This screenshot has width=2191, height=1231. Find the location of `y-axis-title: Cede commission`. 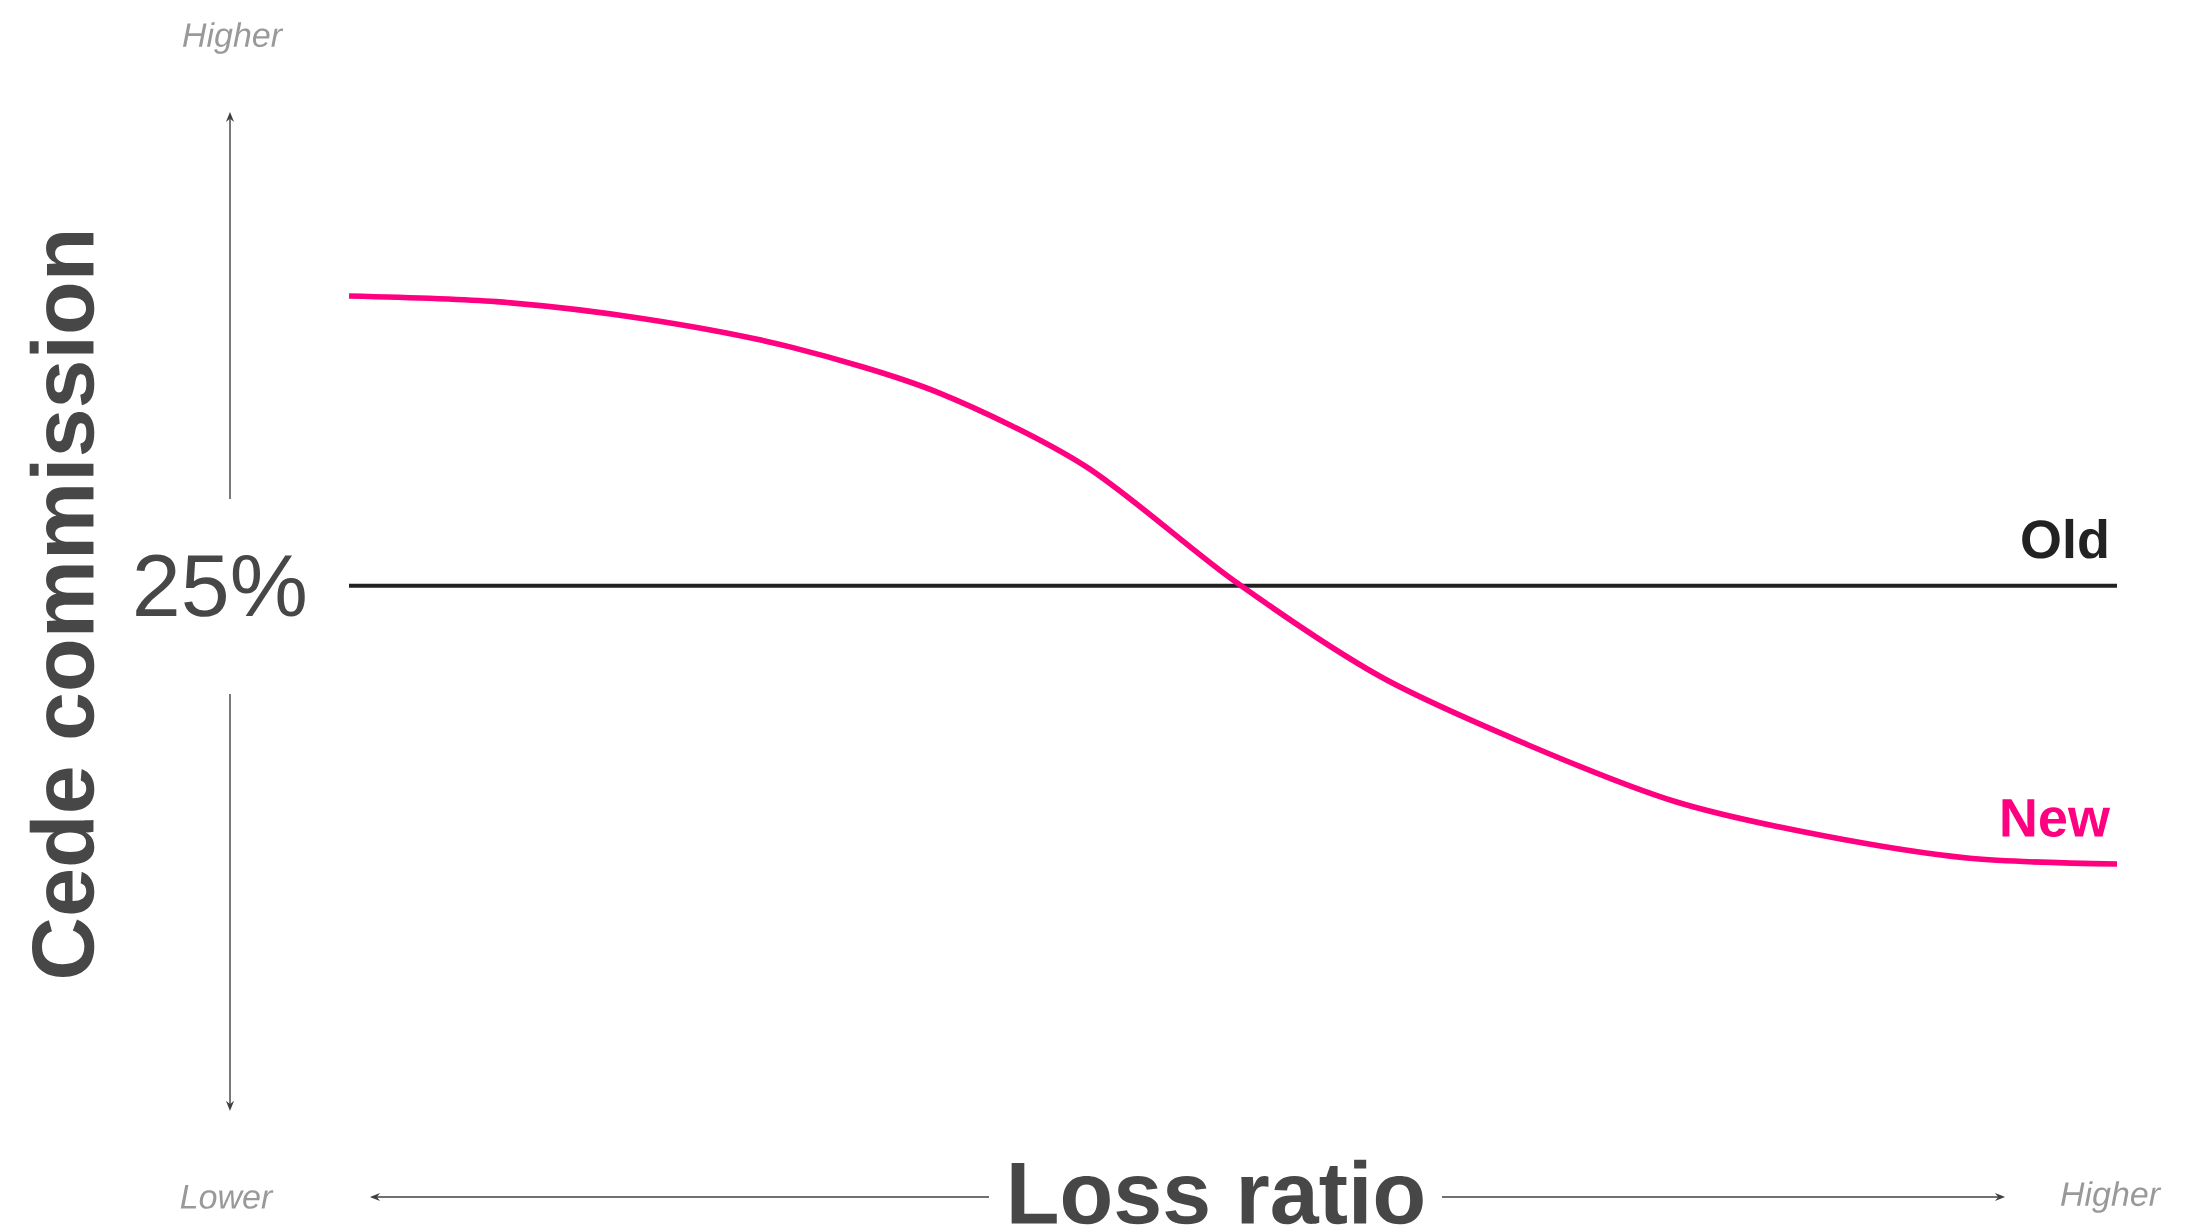

y-axis-title: Cede commission is located at coordinates (62, 605).